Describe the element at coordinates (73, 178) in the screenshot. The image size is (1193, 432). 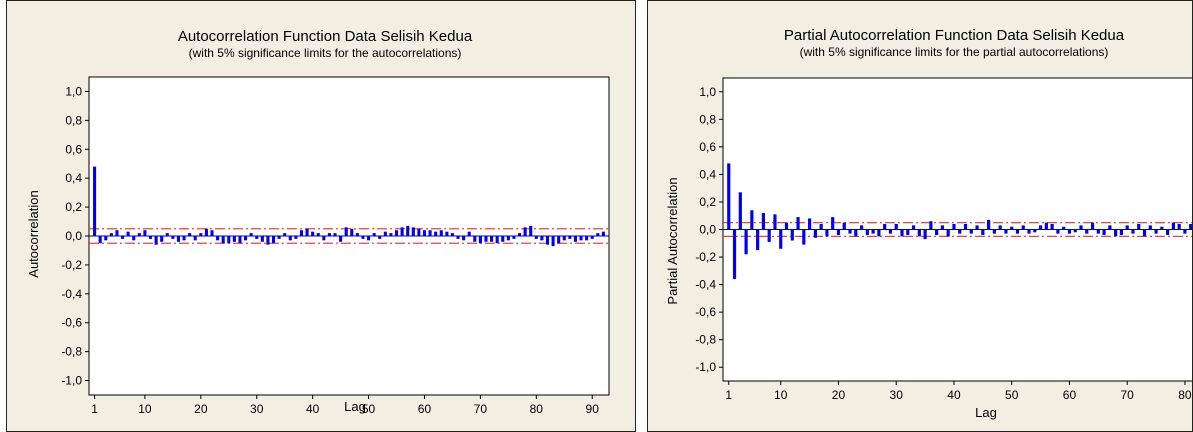
I see `acf-y-tick-label: 0,4` at that location.